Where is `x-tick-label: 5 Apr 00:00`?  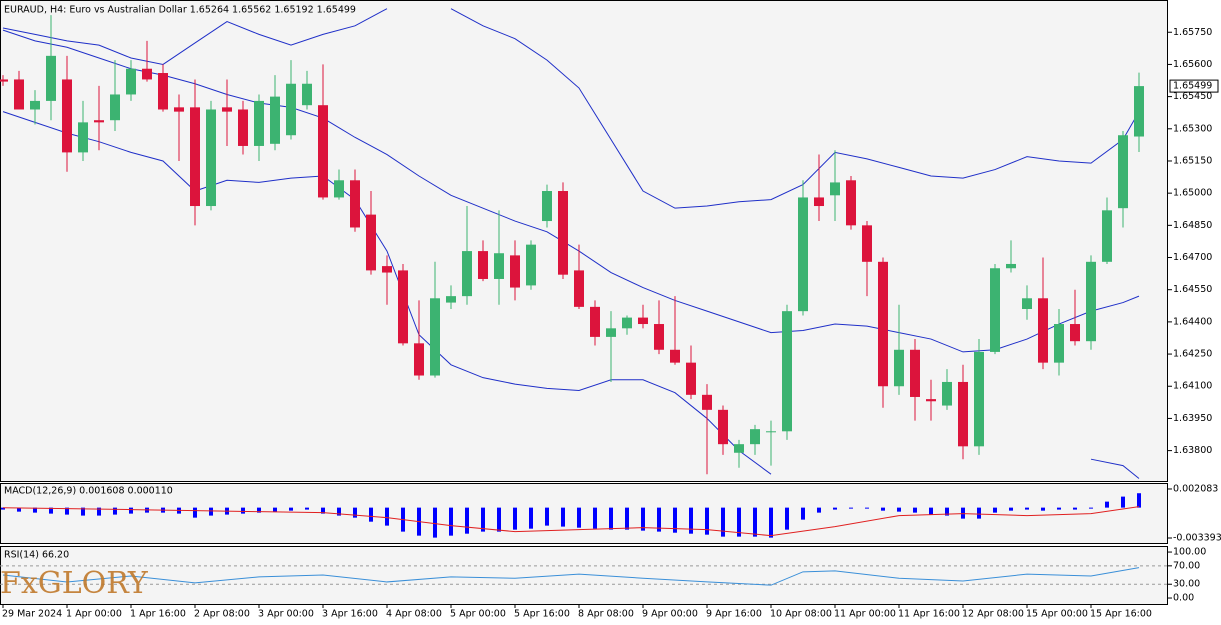
x-tick-label: 5 Apr 00:00 is located at coordinates (478, 614).